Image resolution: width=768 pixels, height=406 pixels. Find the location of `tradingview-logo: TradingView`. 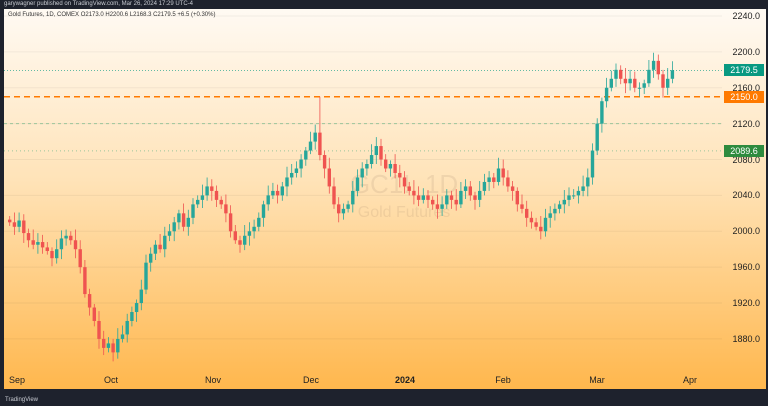

tradingview-logo: TradingView is located at coordinates (22, 400).